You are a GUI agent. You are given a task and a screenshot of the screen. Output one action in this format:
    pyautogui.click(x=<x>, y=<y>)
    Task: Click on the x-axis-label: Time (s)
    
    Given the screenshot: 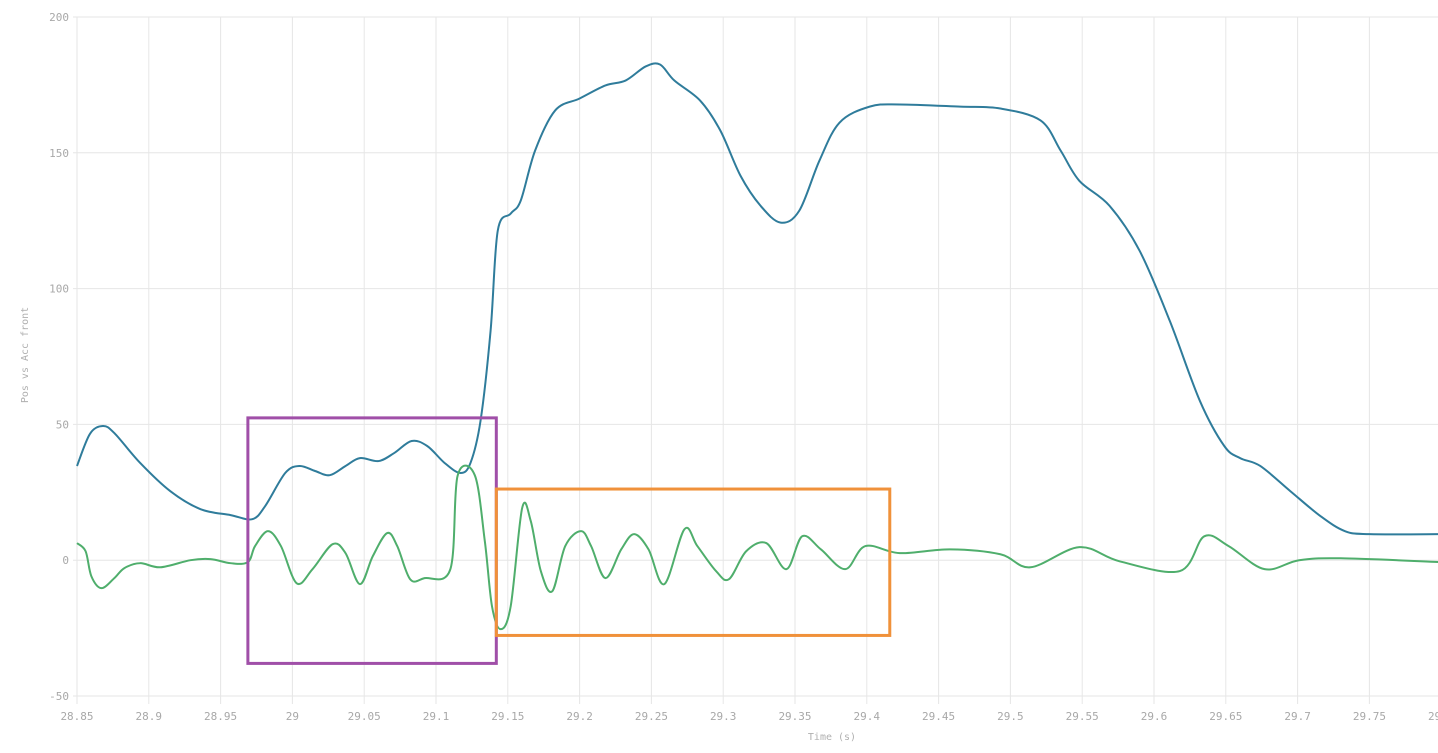 What is the action you would take?
    pyautogui.click(x=832, y=737)
    